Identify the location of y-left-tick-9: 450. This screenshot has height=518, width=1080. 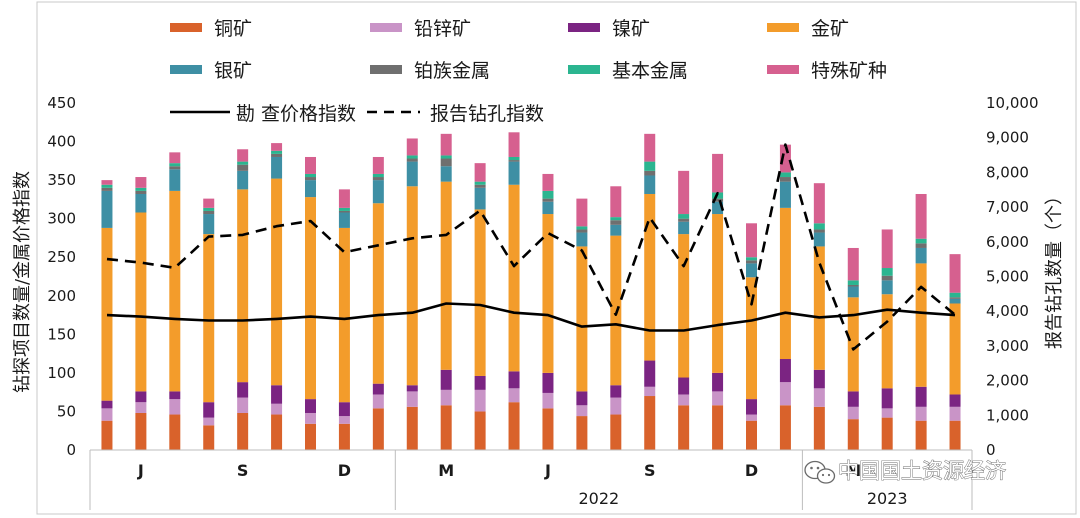
(61, 103).